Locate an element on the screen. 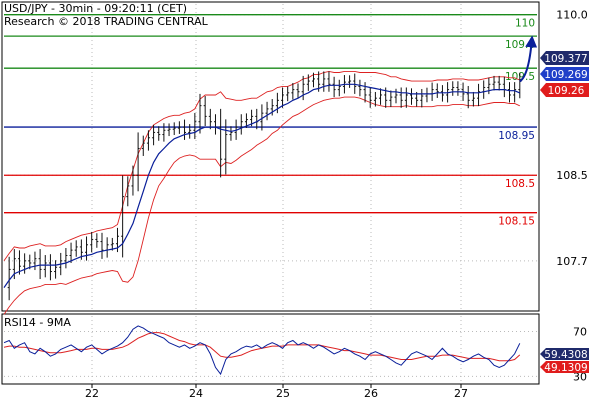 The image size is (590, 400). level-label: 108.95 is located at coordinates (516, 136).